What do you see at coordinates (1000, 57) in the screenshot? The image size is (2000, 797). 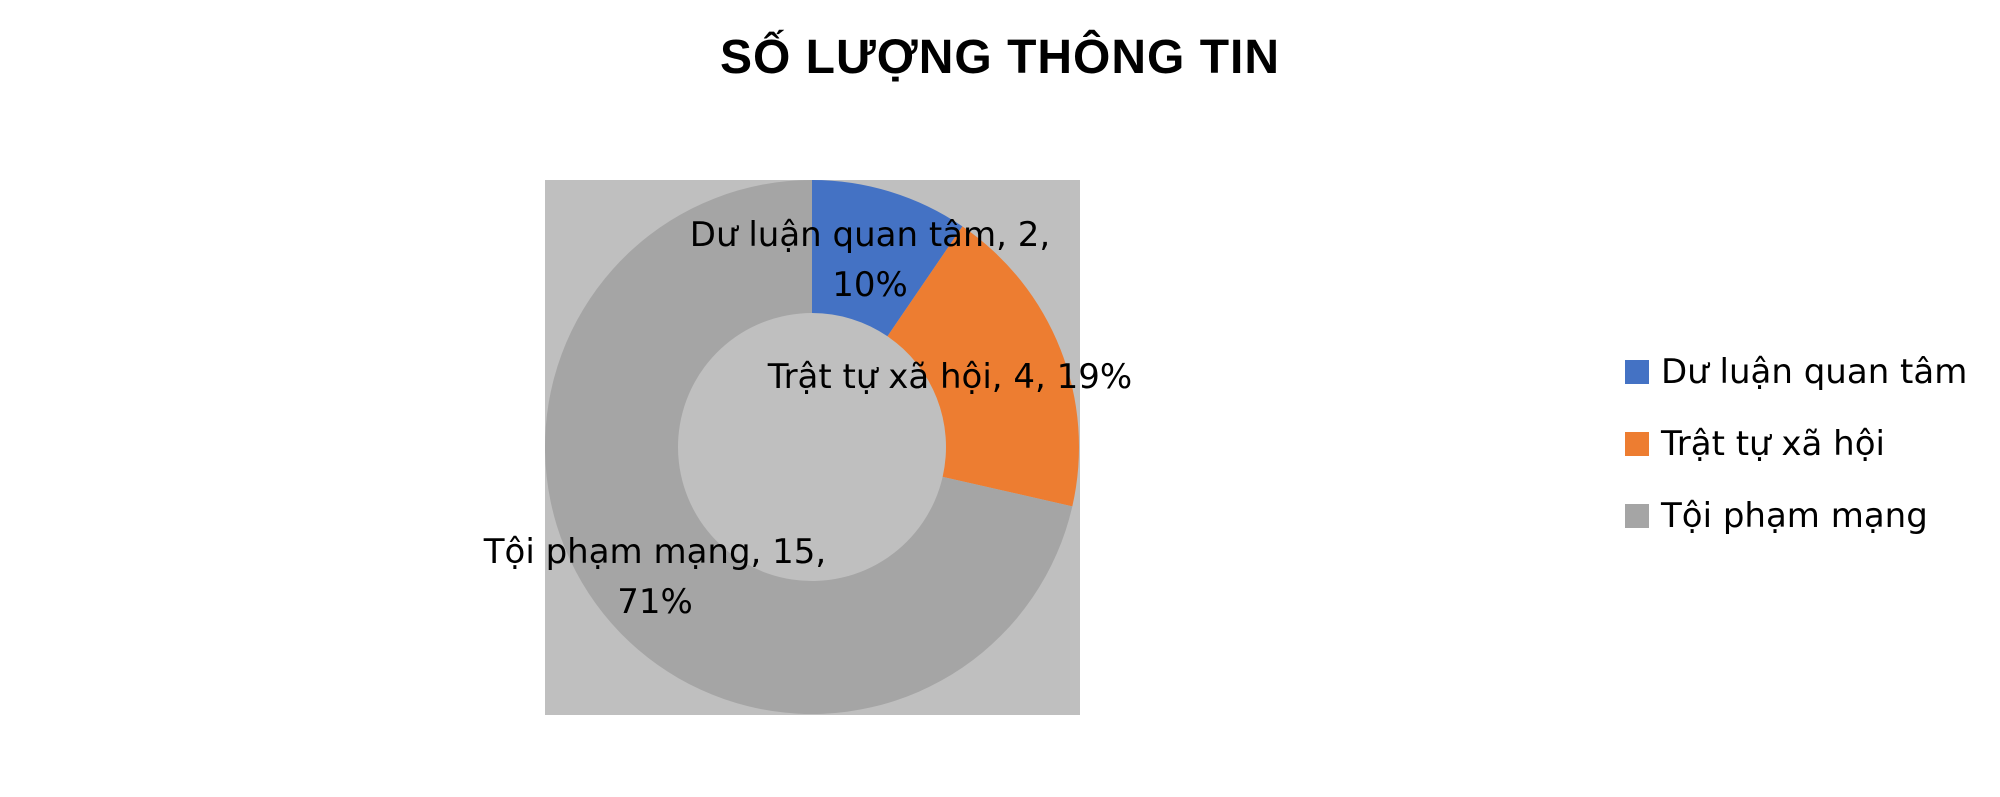 I see `chart-title: SỐ LƯỢNG THÔNG TIN` at bounding box center [1000, 57].